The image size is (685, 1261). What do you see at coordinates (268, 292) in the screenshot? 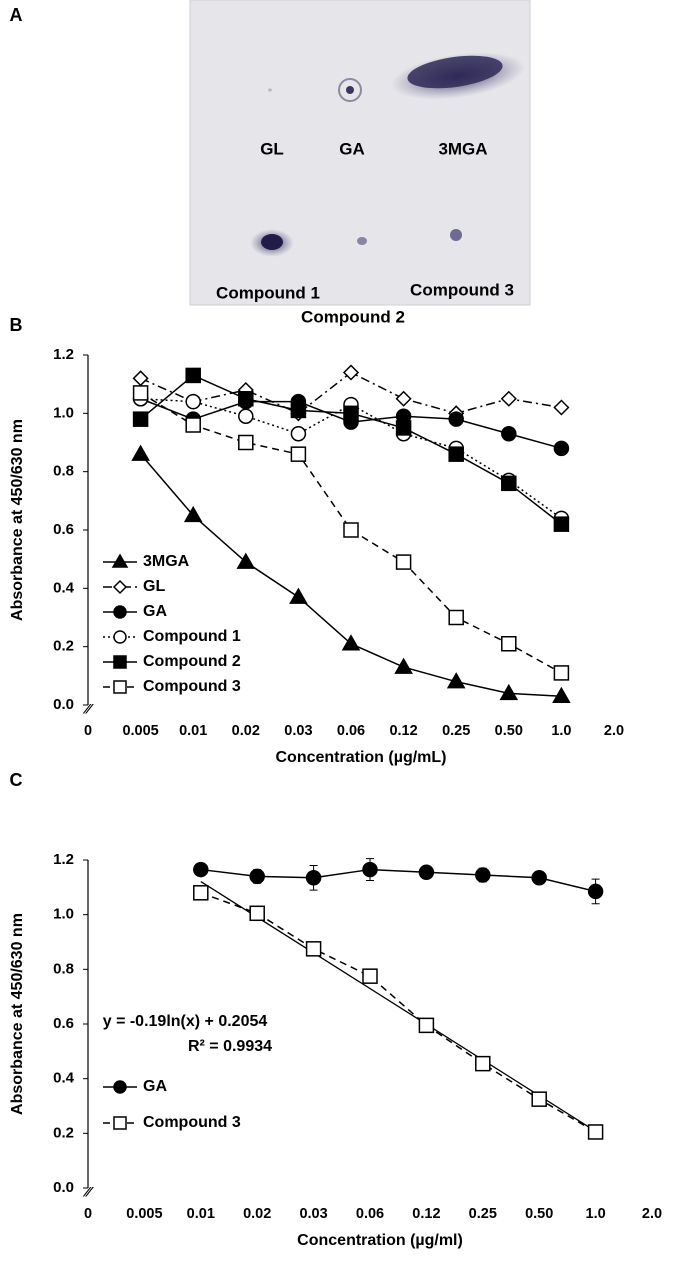
I see `spot-label: Compound 1` at bounding box center [268, 292].